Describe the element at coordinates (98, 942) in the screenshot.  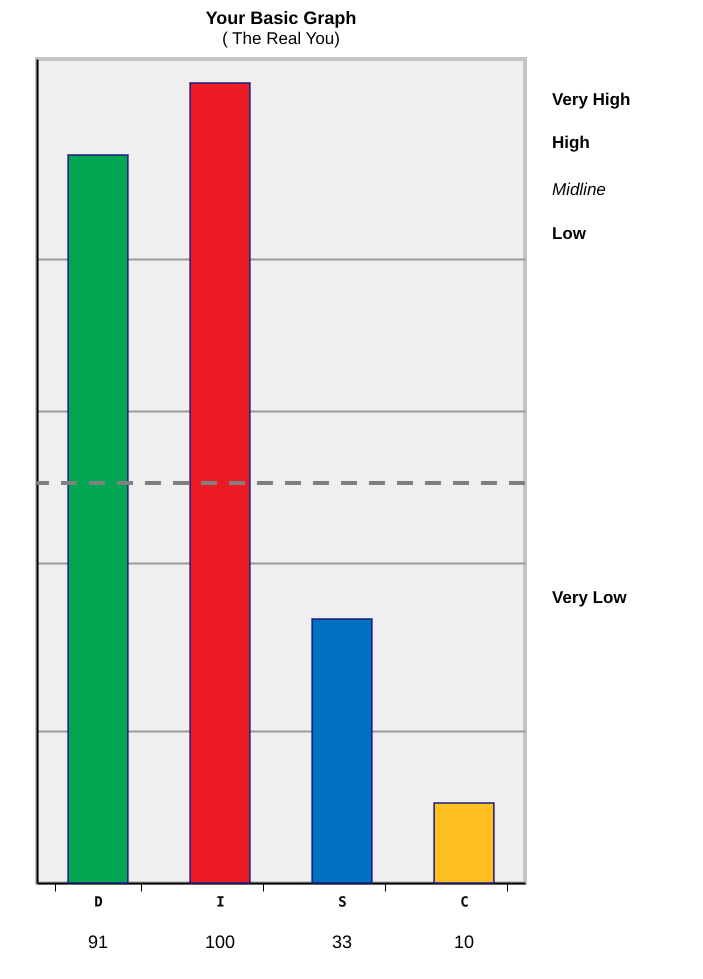
I see `data-label: 91` at that location.